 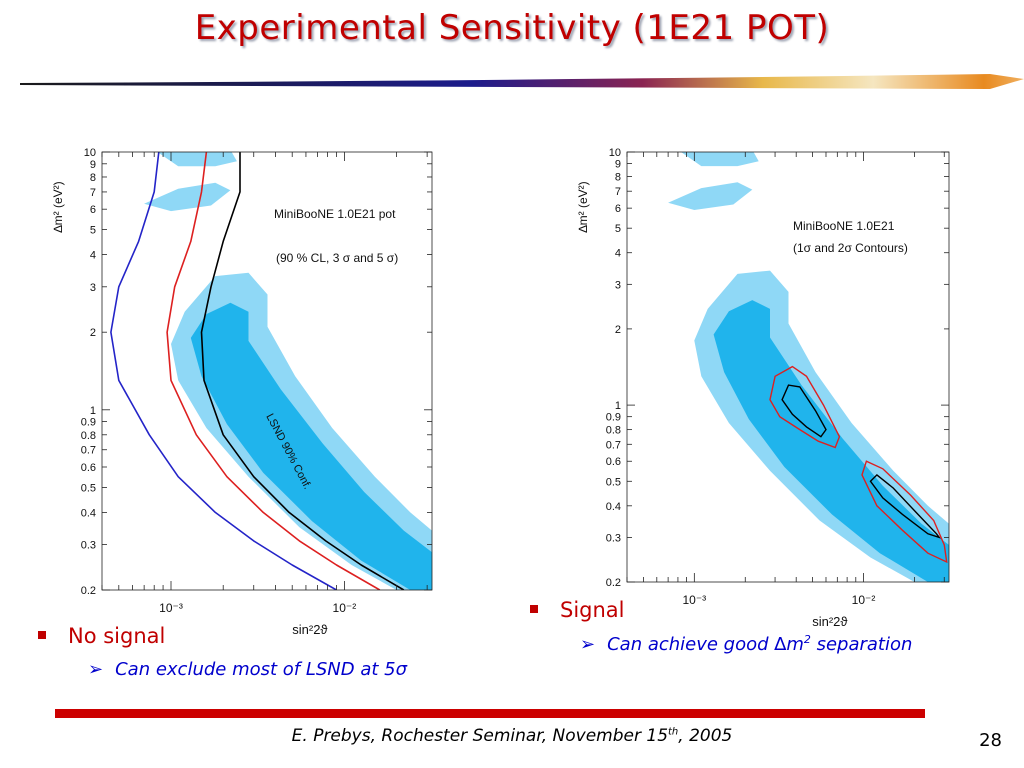 I want to click on footer-divider, so click(x=490, y=713).